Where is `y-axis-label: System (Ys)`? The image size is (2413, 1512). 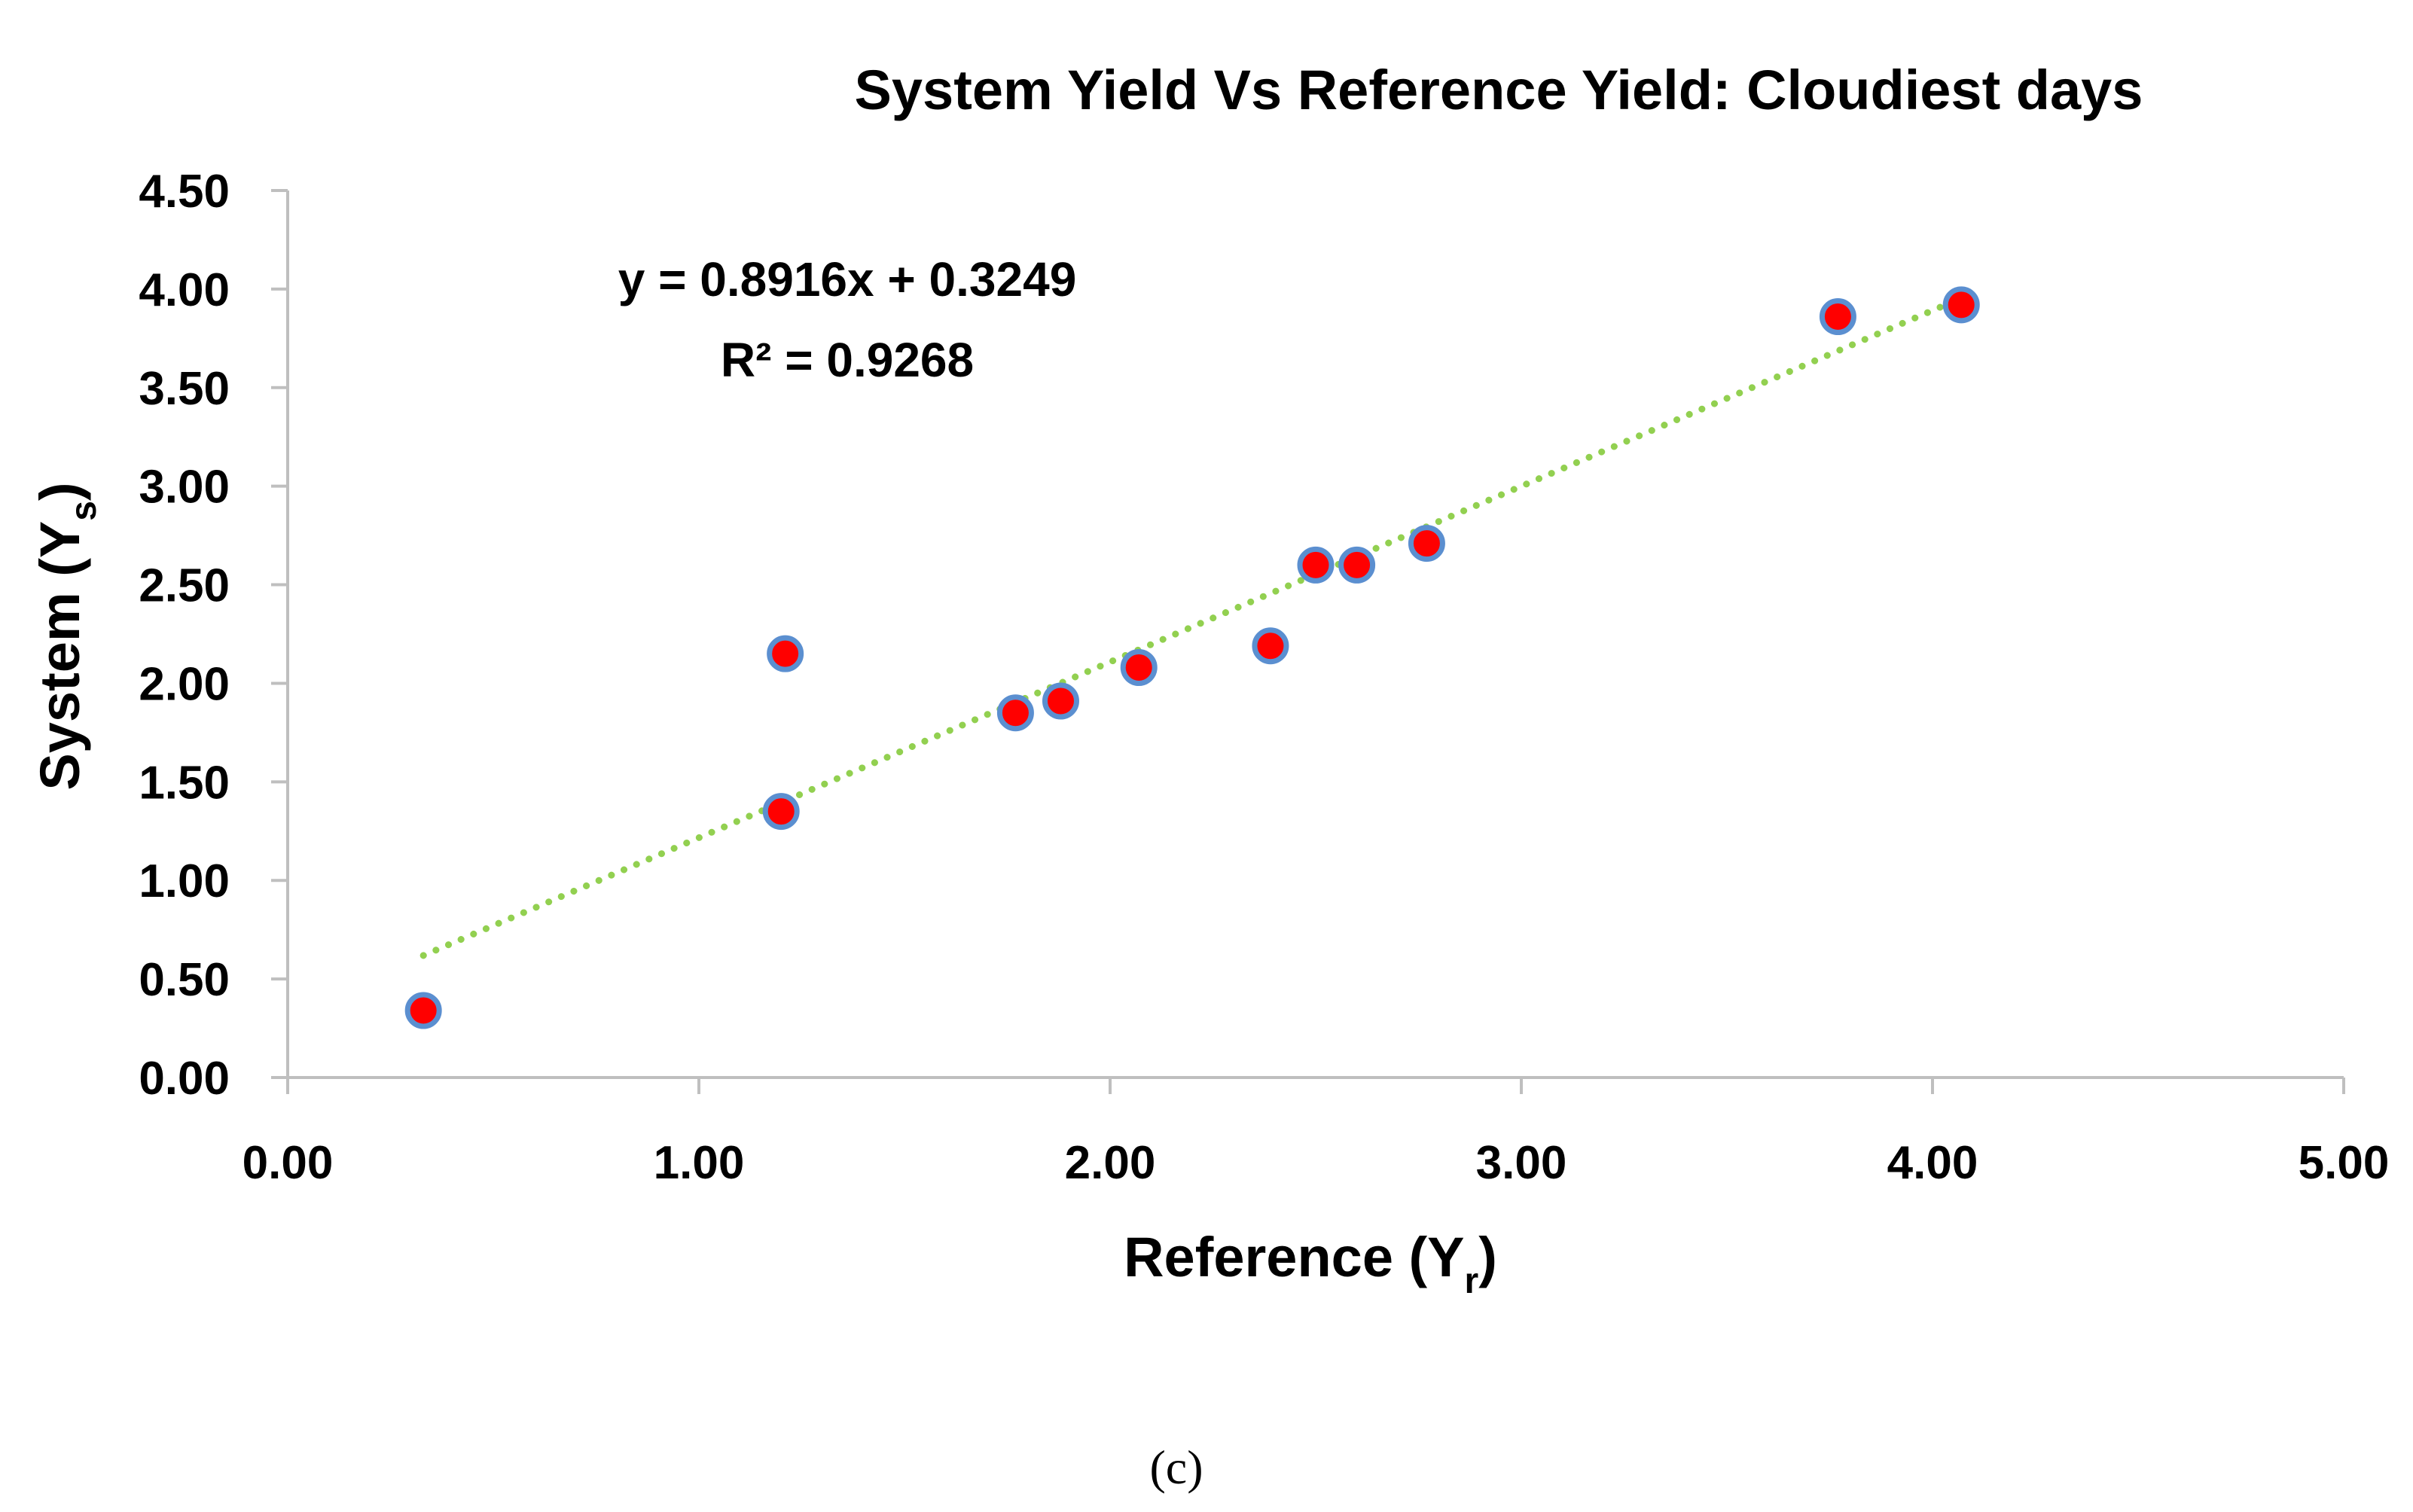 y-axis-label: System (Ys) is located at coordinates (66, 636).